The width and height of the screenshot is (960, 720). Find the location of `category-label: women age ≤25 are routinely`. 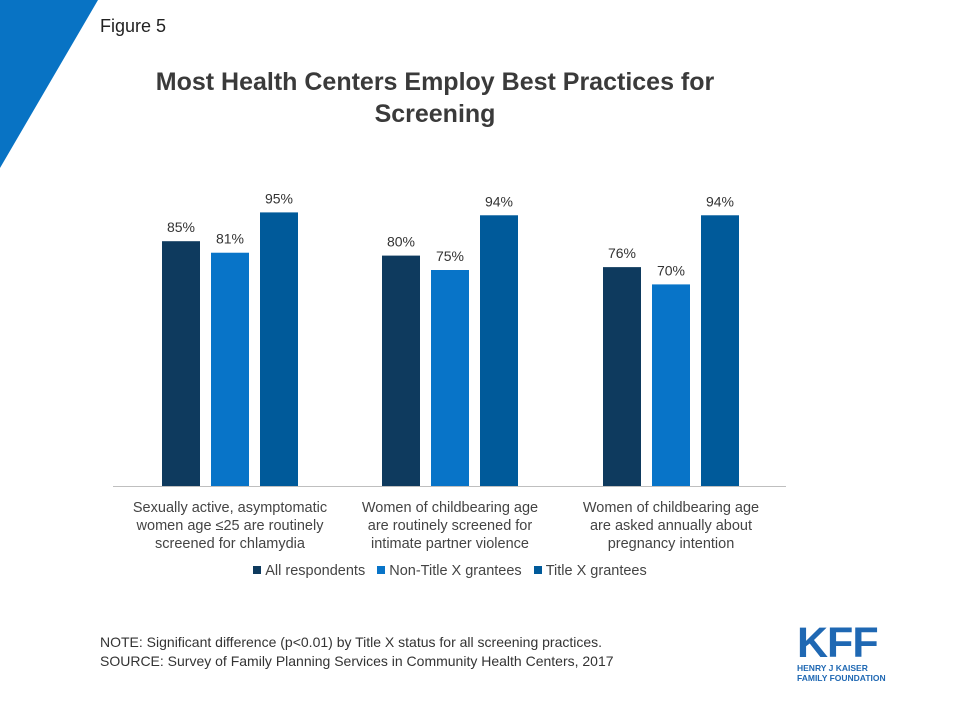

category-label: women age ≤25 are routinely is located at coordinates (230, 526).